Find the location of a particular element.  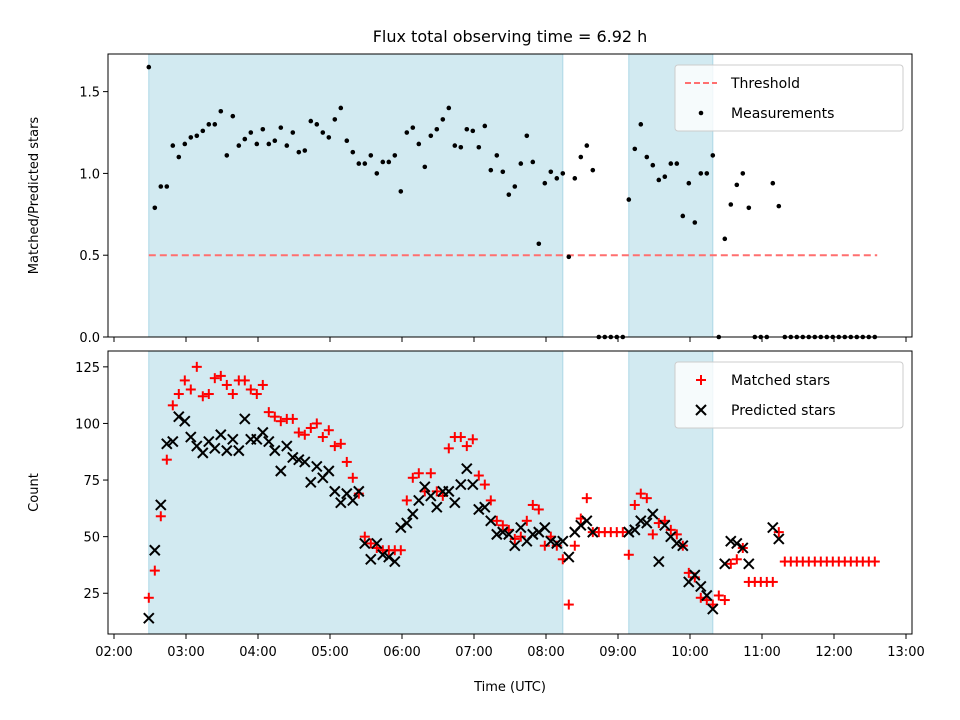

time-x-axis-label: Time (UTC) is located at coordinates (509, 687).